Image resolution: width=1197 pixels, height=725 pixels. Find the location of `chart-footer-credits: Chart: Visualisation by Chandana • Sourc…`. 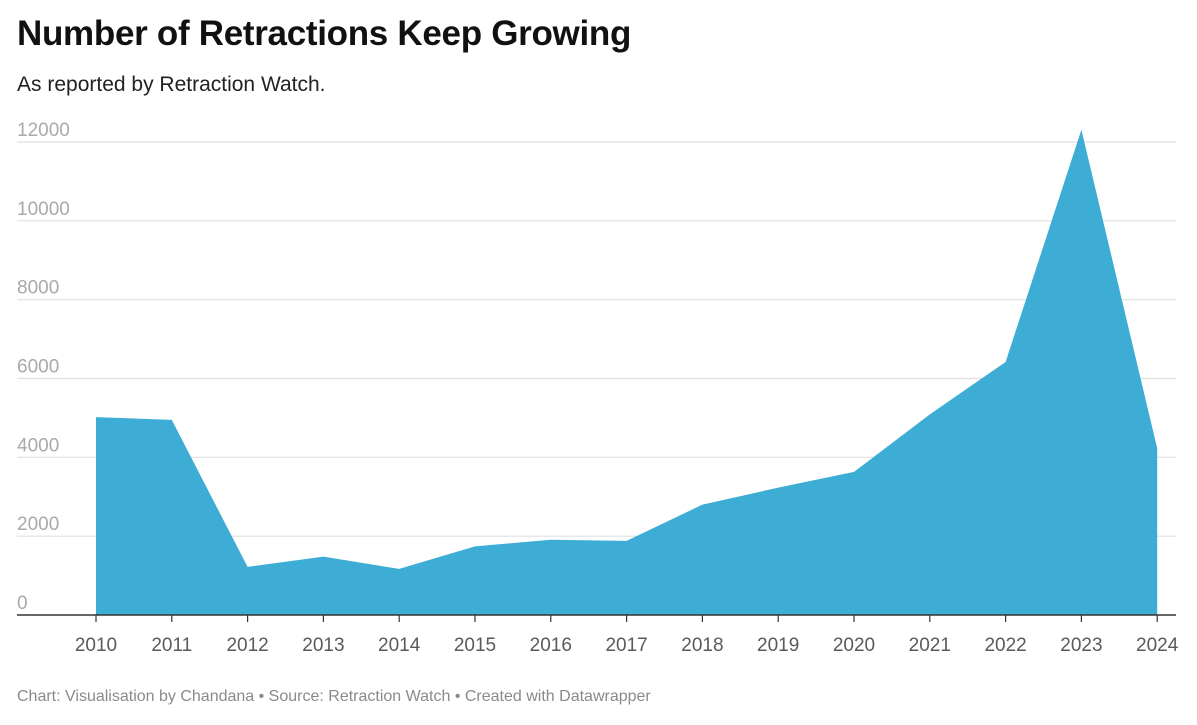

chart-footer-credits: Chart: Visualisation by Chandana • Sourc… is located at coordinates (334, 696).